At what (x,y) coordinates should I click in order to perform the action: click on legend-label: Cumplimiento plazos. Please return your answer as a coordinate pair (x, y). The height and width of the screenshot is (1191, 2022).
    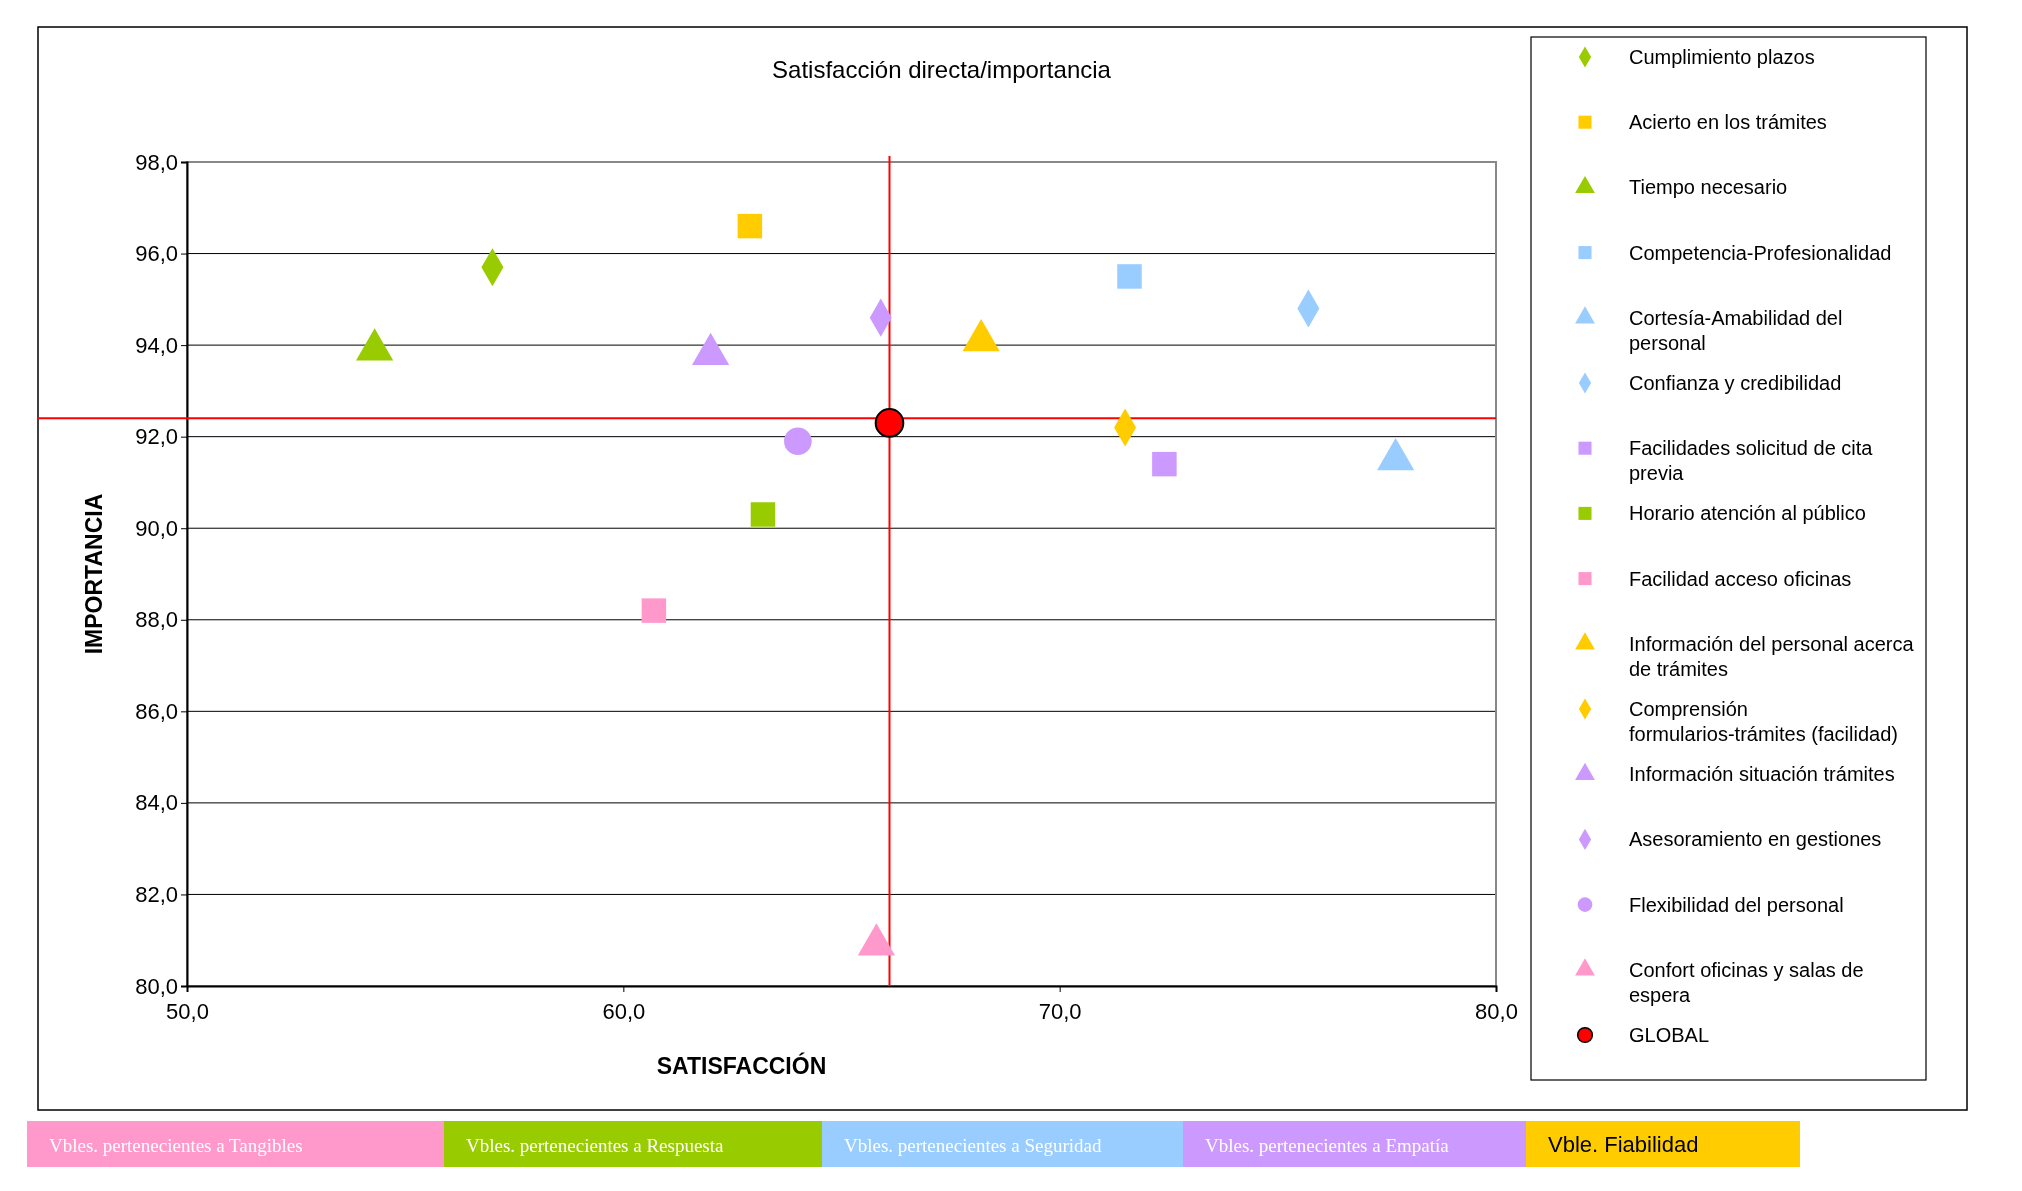
    Looking at the image, I should click on (1722, 57).